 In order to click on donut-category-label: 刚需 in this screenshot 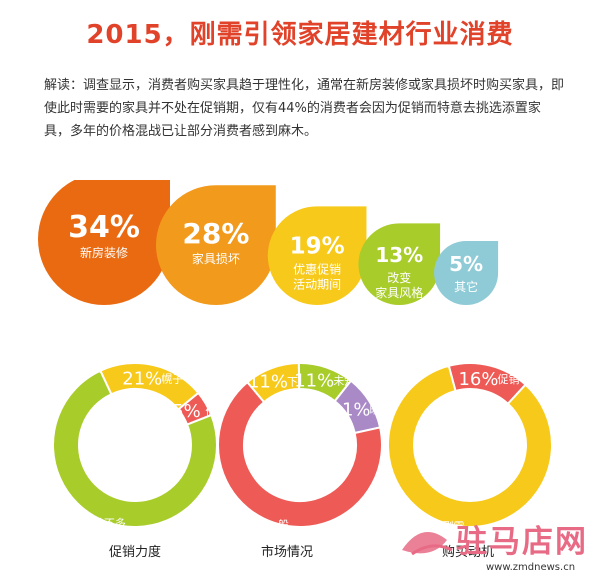, I will do `click(454, 526)`.